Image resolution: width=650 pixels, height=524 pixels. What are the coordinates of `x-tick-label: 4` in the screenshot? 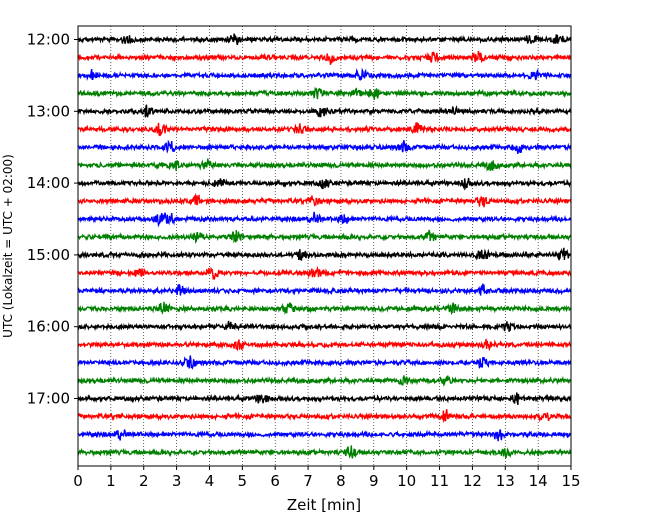 It's located at (210, 481).